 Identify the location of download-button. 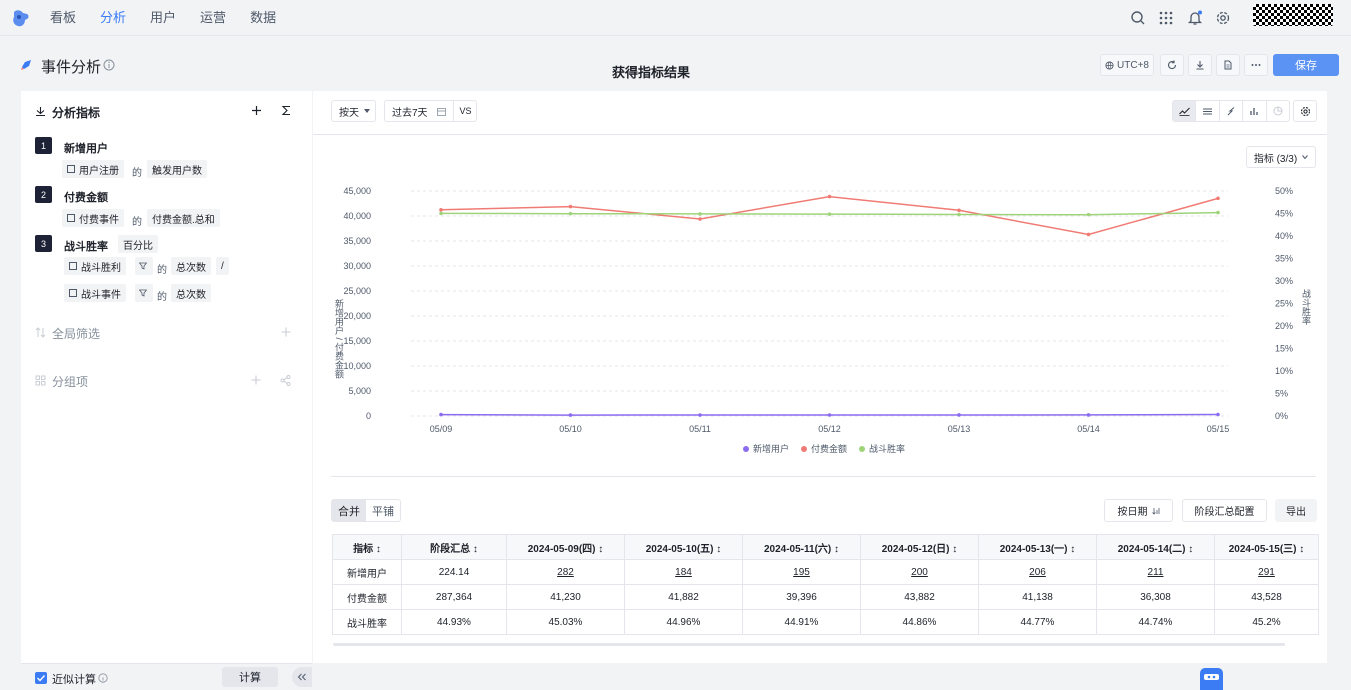
(1200, 65).